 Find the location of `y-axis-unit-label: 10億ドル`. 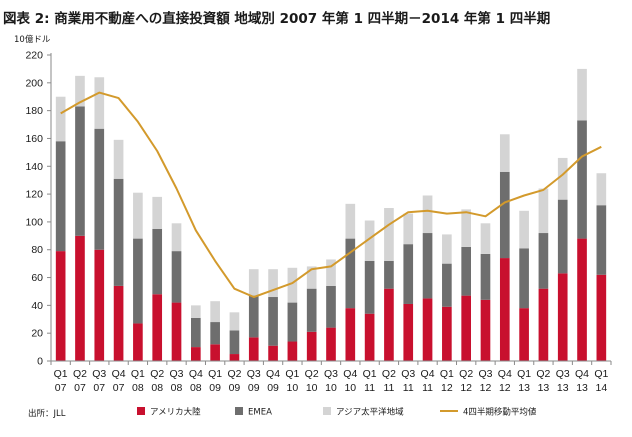

y-axis-unit-label: 10億ドル is located at coordinates (32, 39).